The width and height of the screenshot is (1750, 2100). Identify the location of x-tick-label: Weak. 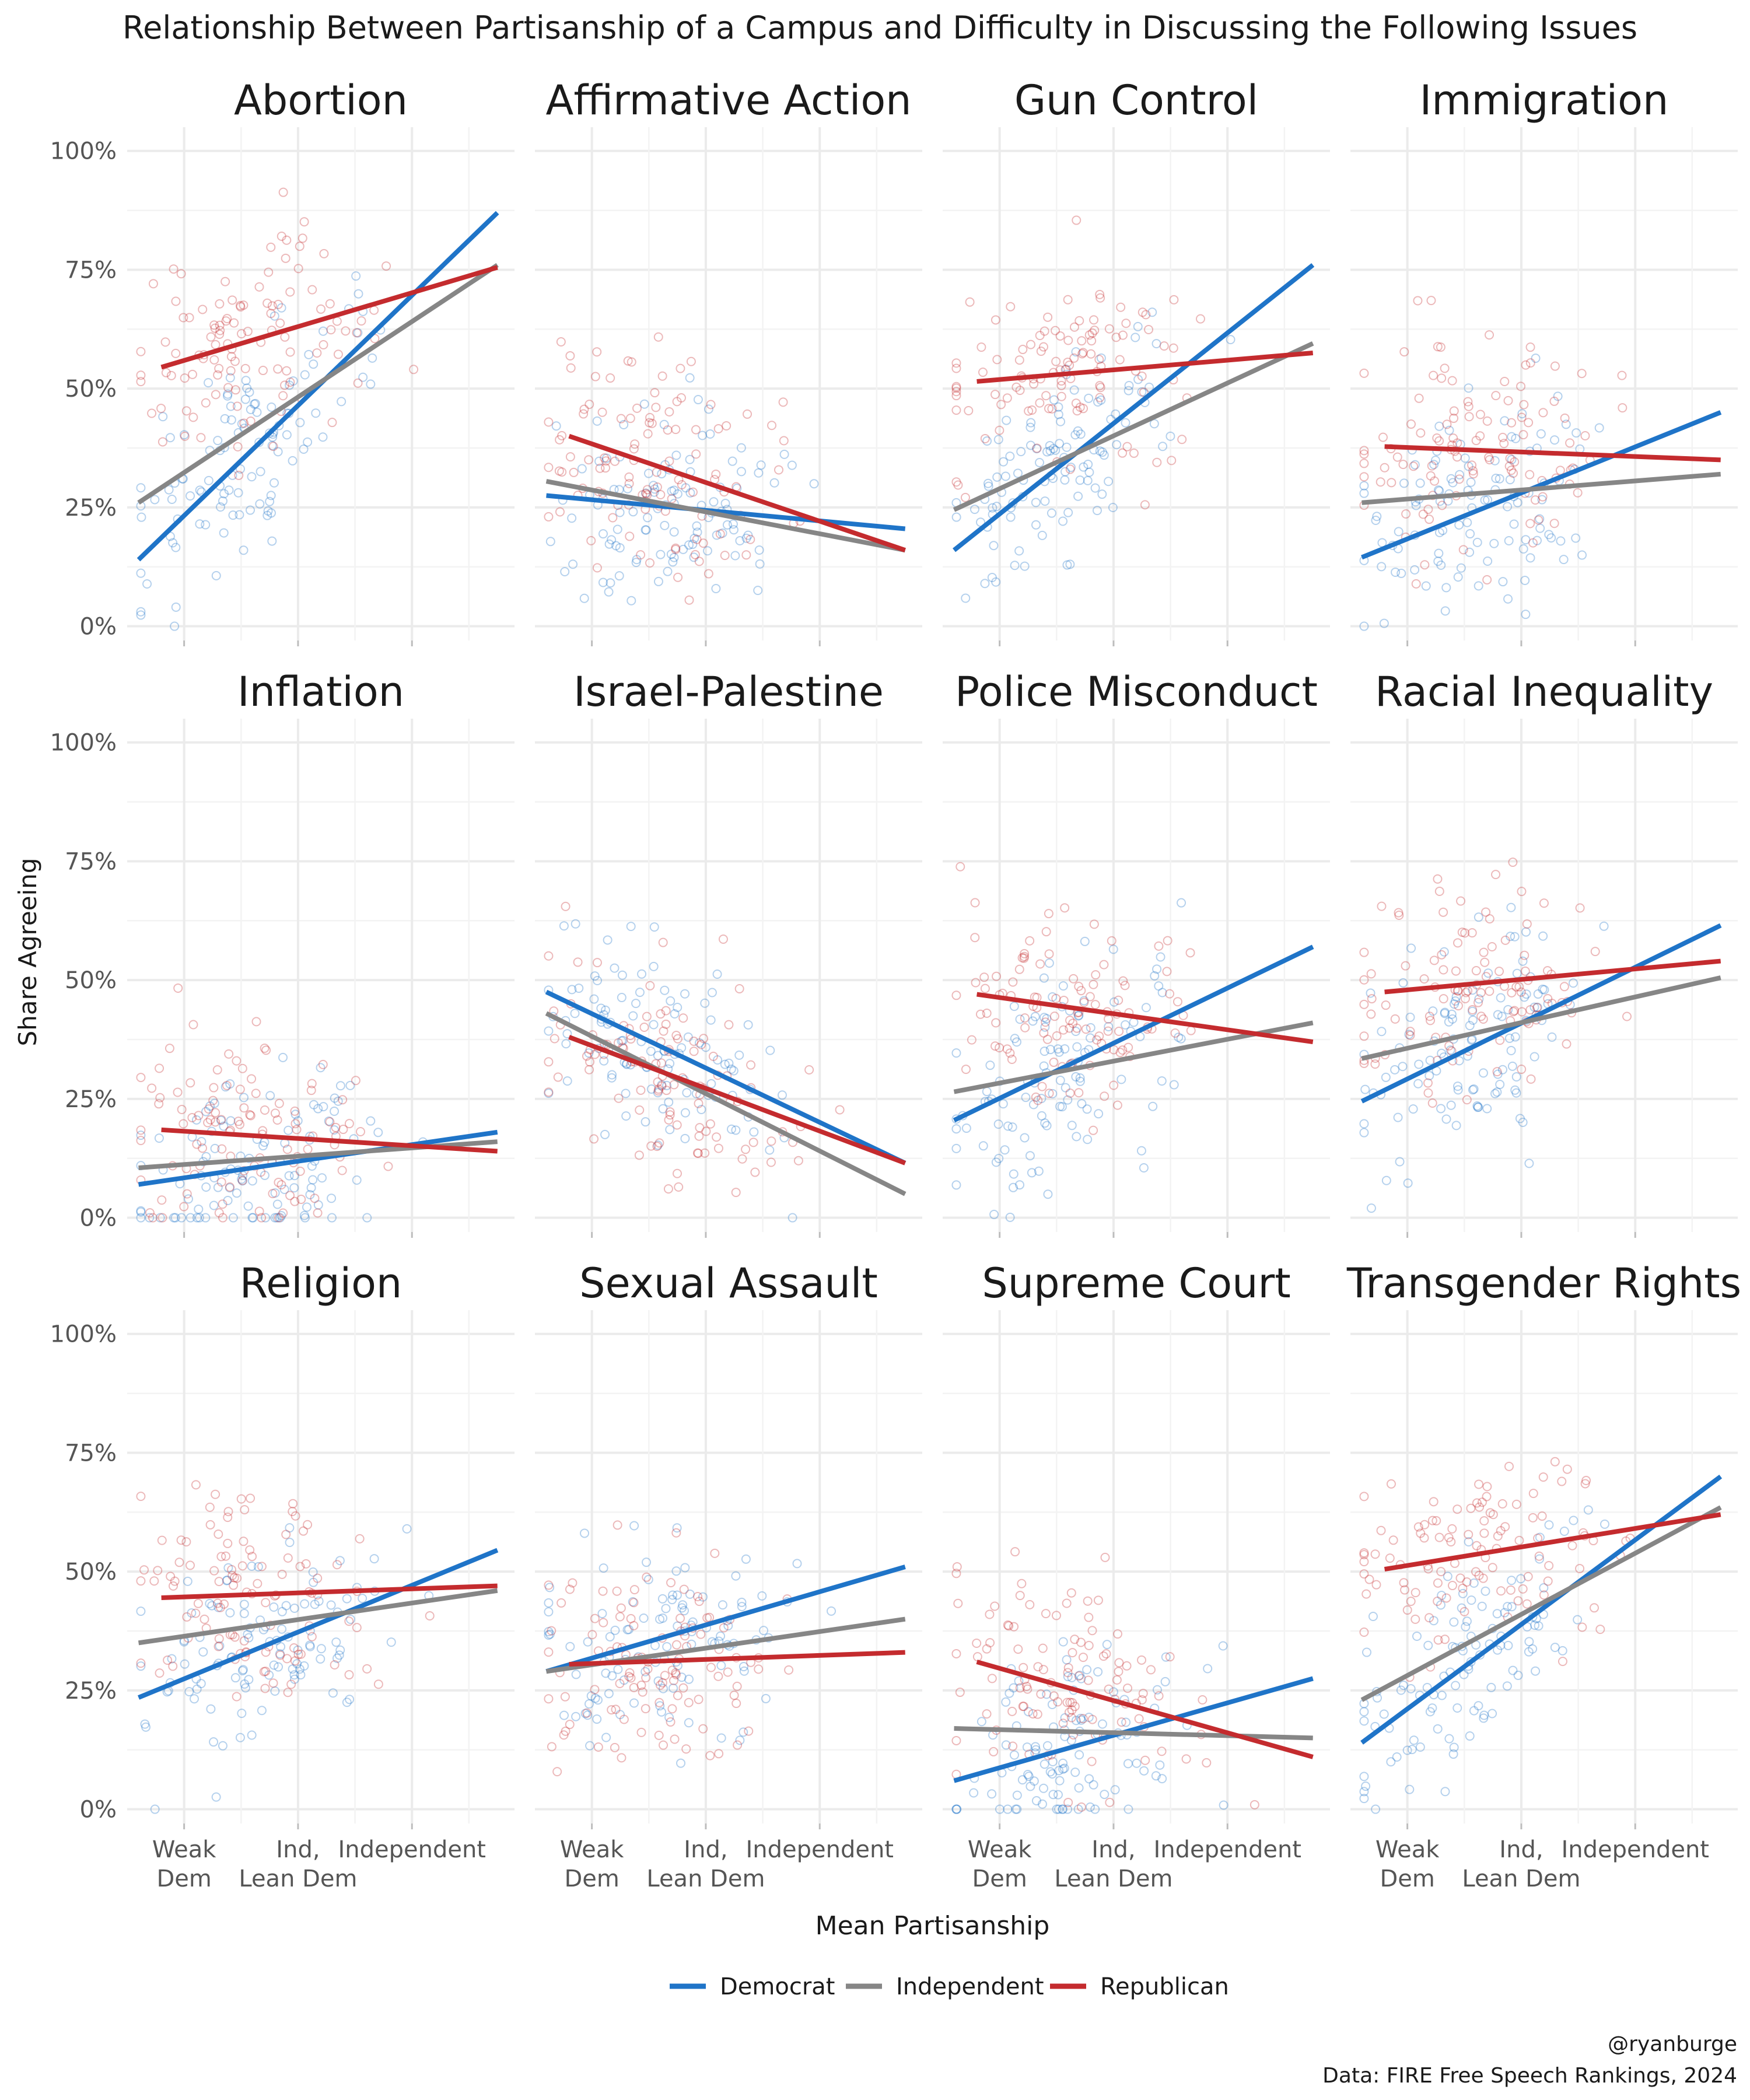
(1000, 1849).